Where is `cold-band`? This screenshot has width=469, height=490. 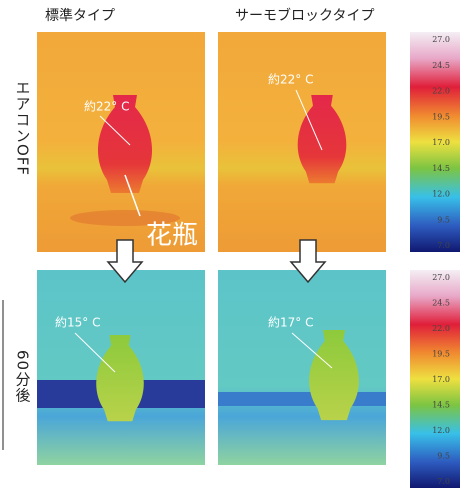 cold-band is located at coordinates (302, 399).